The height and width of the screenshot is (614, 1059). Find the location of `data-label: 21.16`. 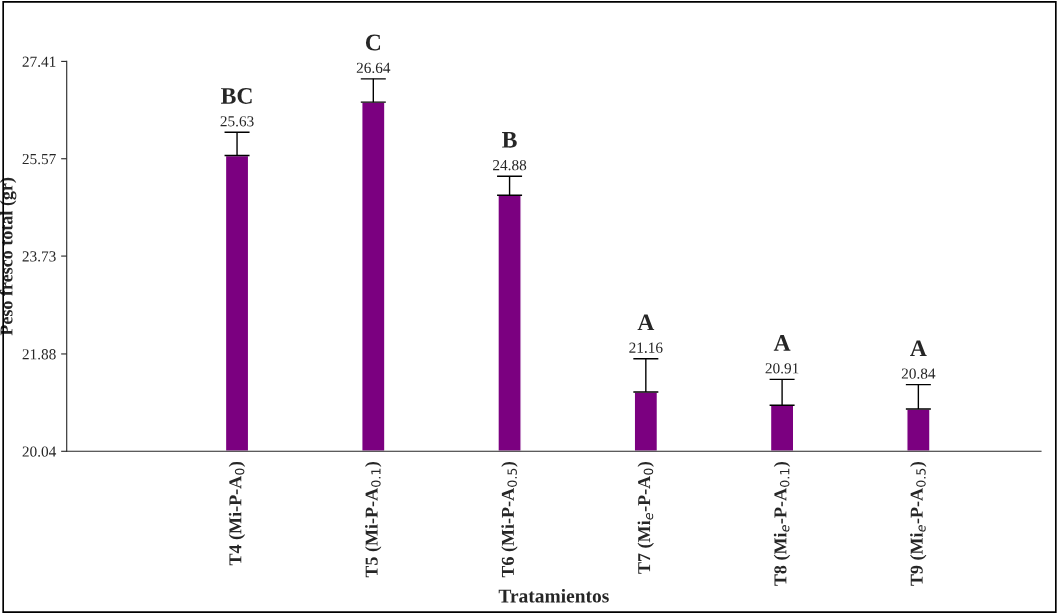

data-label: 21.16 is located at coordinates (646, 347).